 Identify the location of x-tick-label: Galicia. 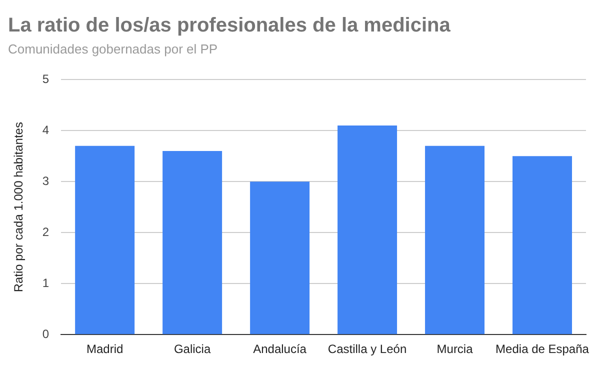
(192, 349).